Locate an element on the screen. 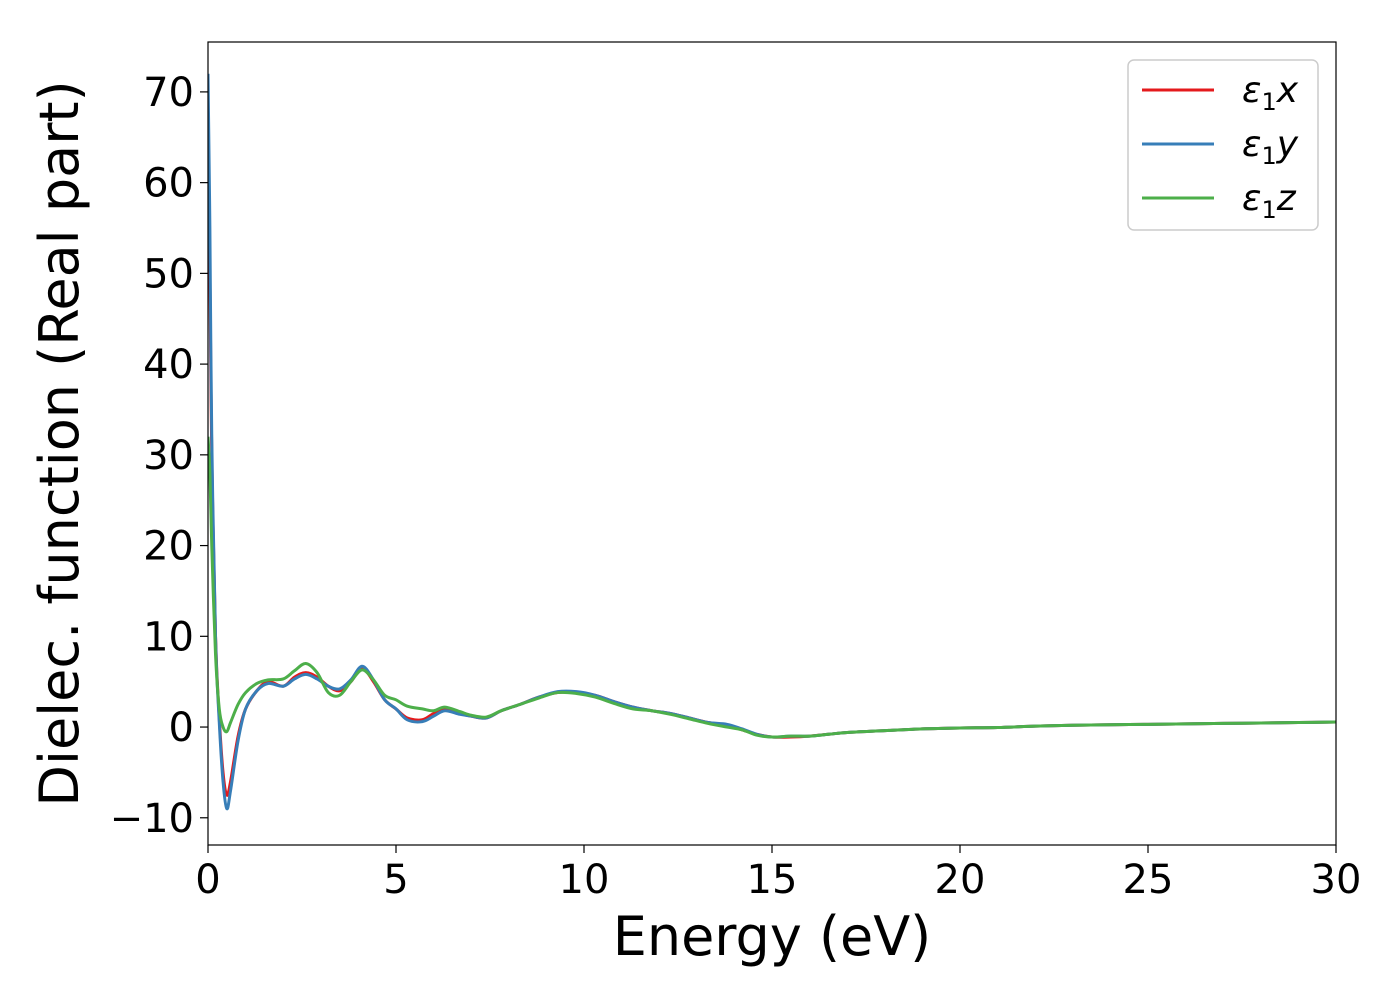 The image size is (1400, 1000). y-tick-label: 20 is located at coordinates (168, 547).